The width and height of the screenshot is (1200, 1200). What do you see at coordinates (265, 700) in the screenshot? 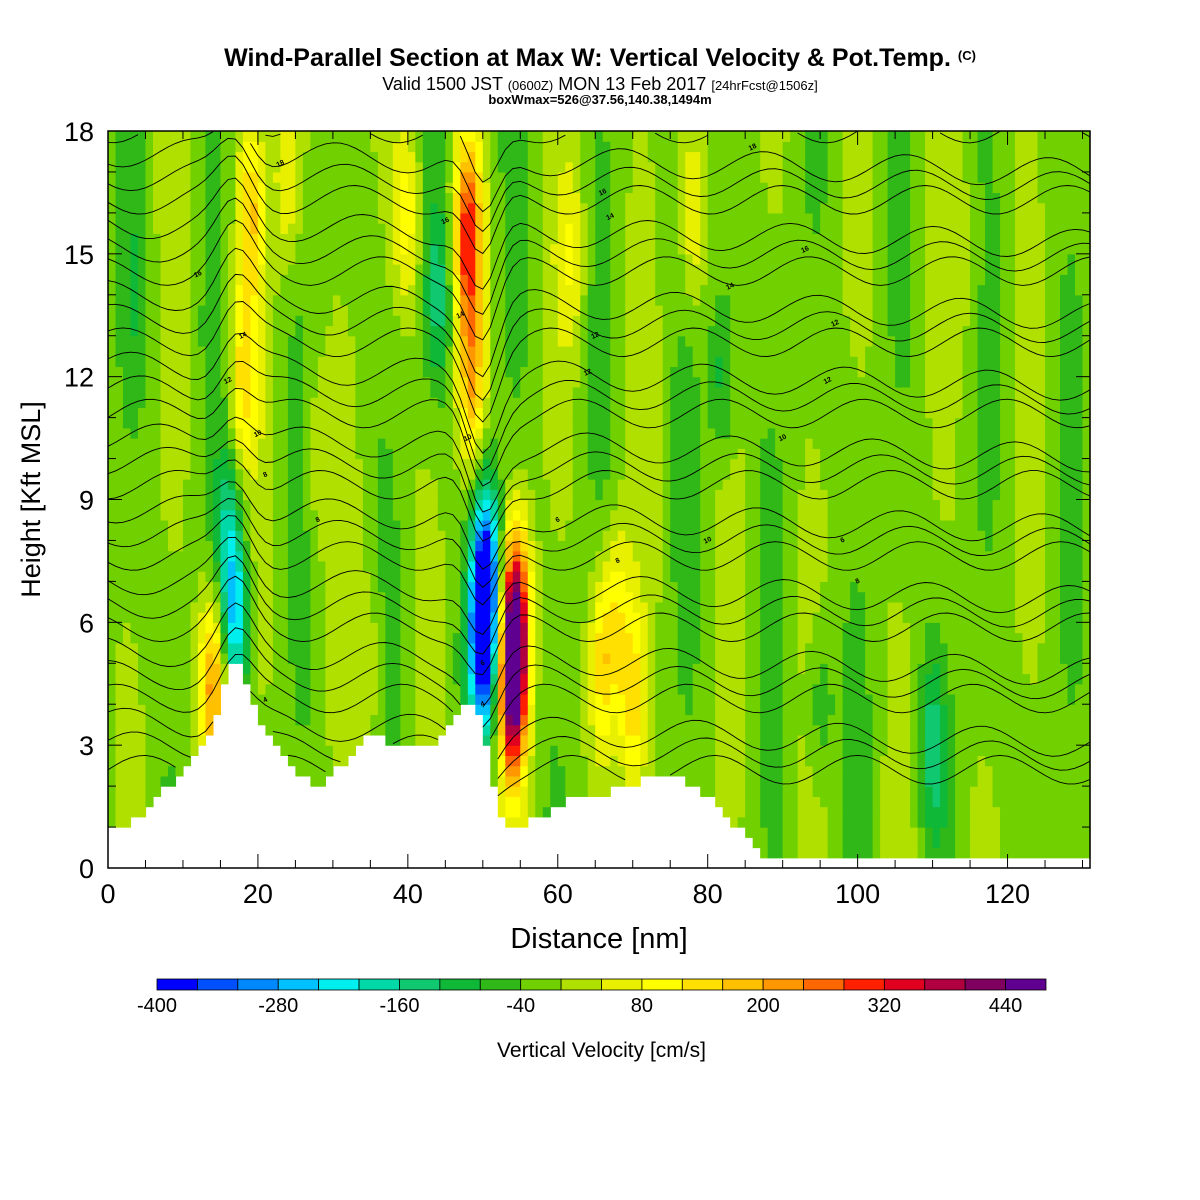
I see `isentrope-label: 4` at bounding box center [265, 700].